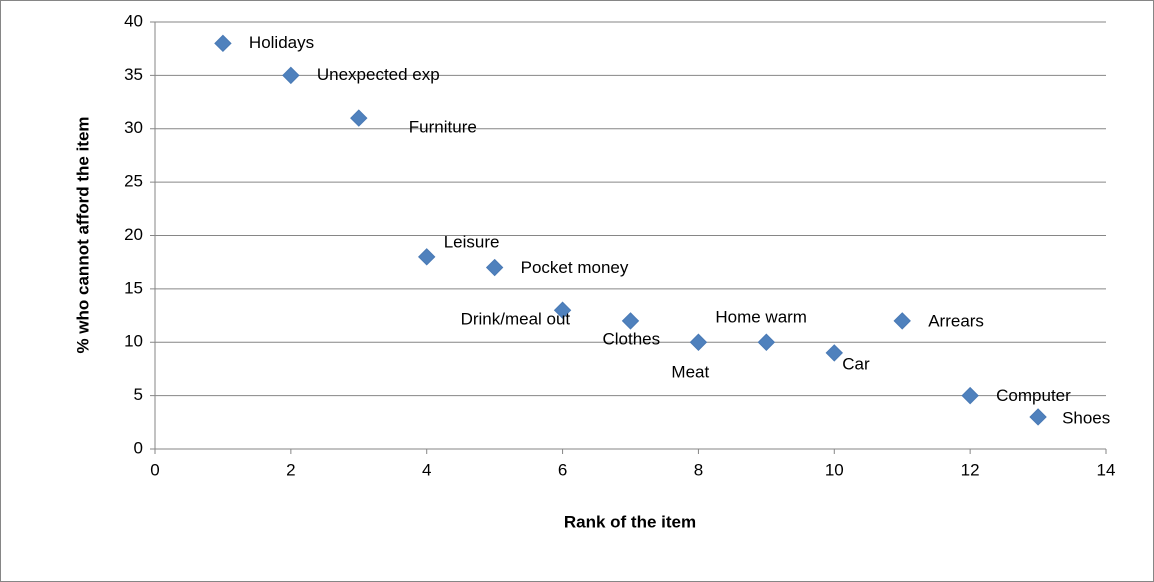 The height and width of the screenshot is (582, 1154). What do you see at coordinates (630, 521) in the screenshot?
I see `x-axis-title: Rank of the item` at bounding box center [630, 521].